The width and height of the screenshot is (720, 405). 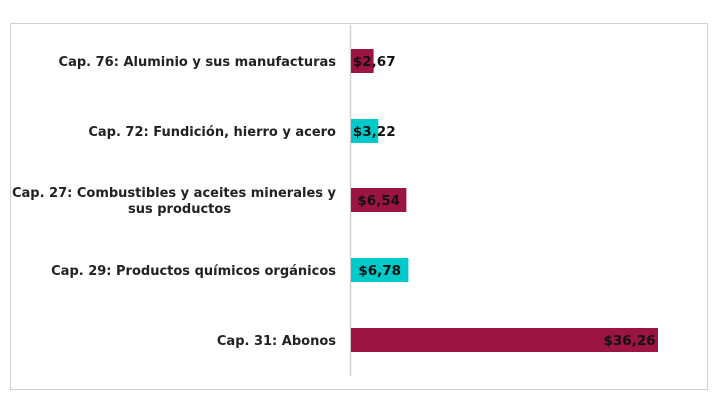 I want to click on data-label: $3,22, so click(x=374, y=132).